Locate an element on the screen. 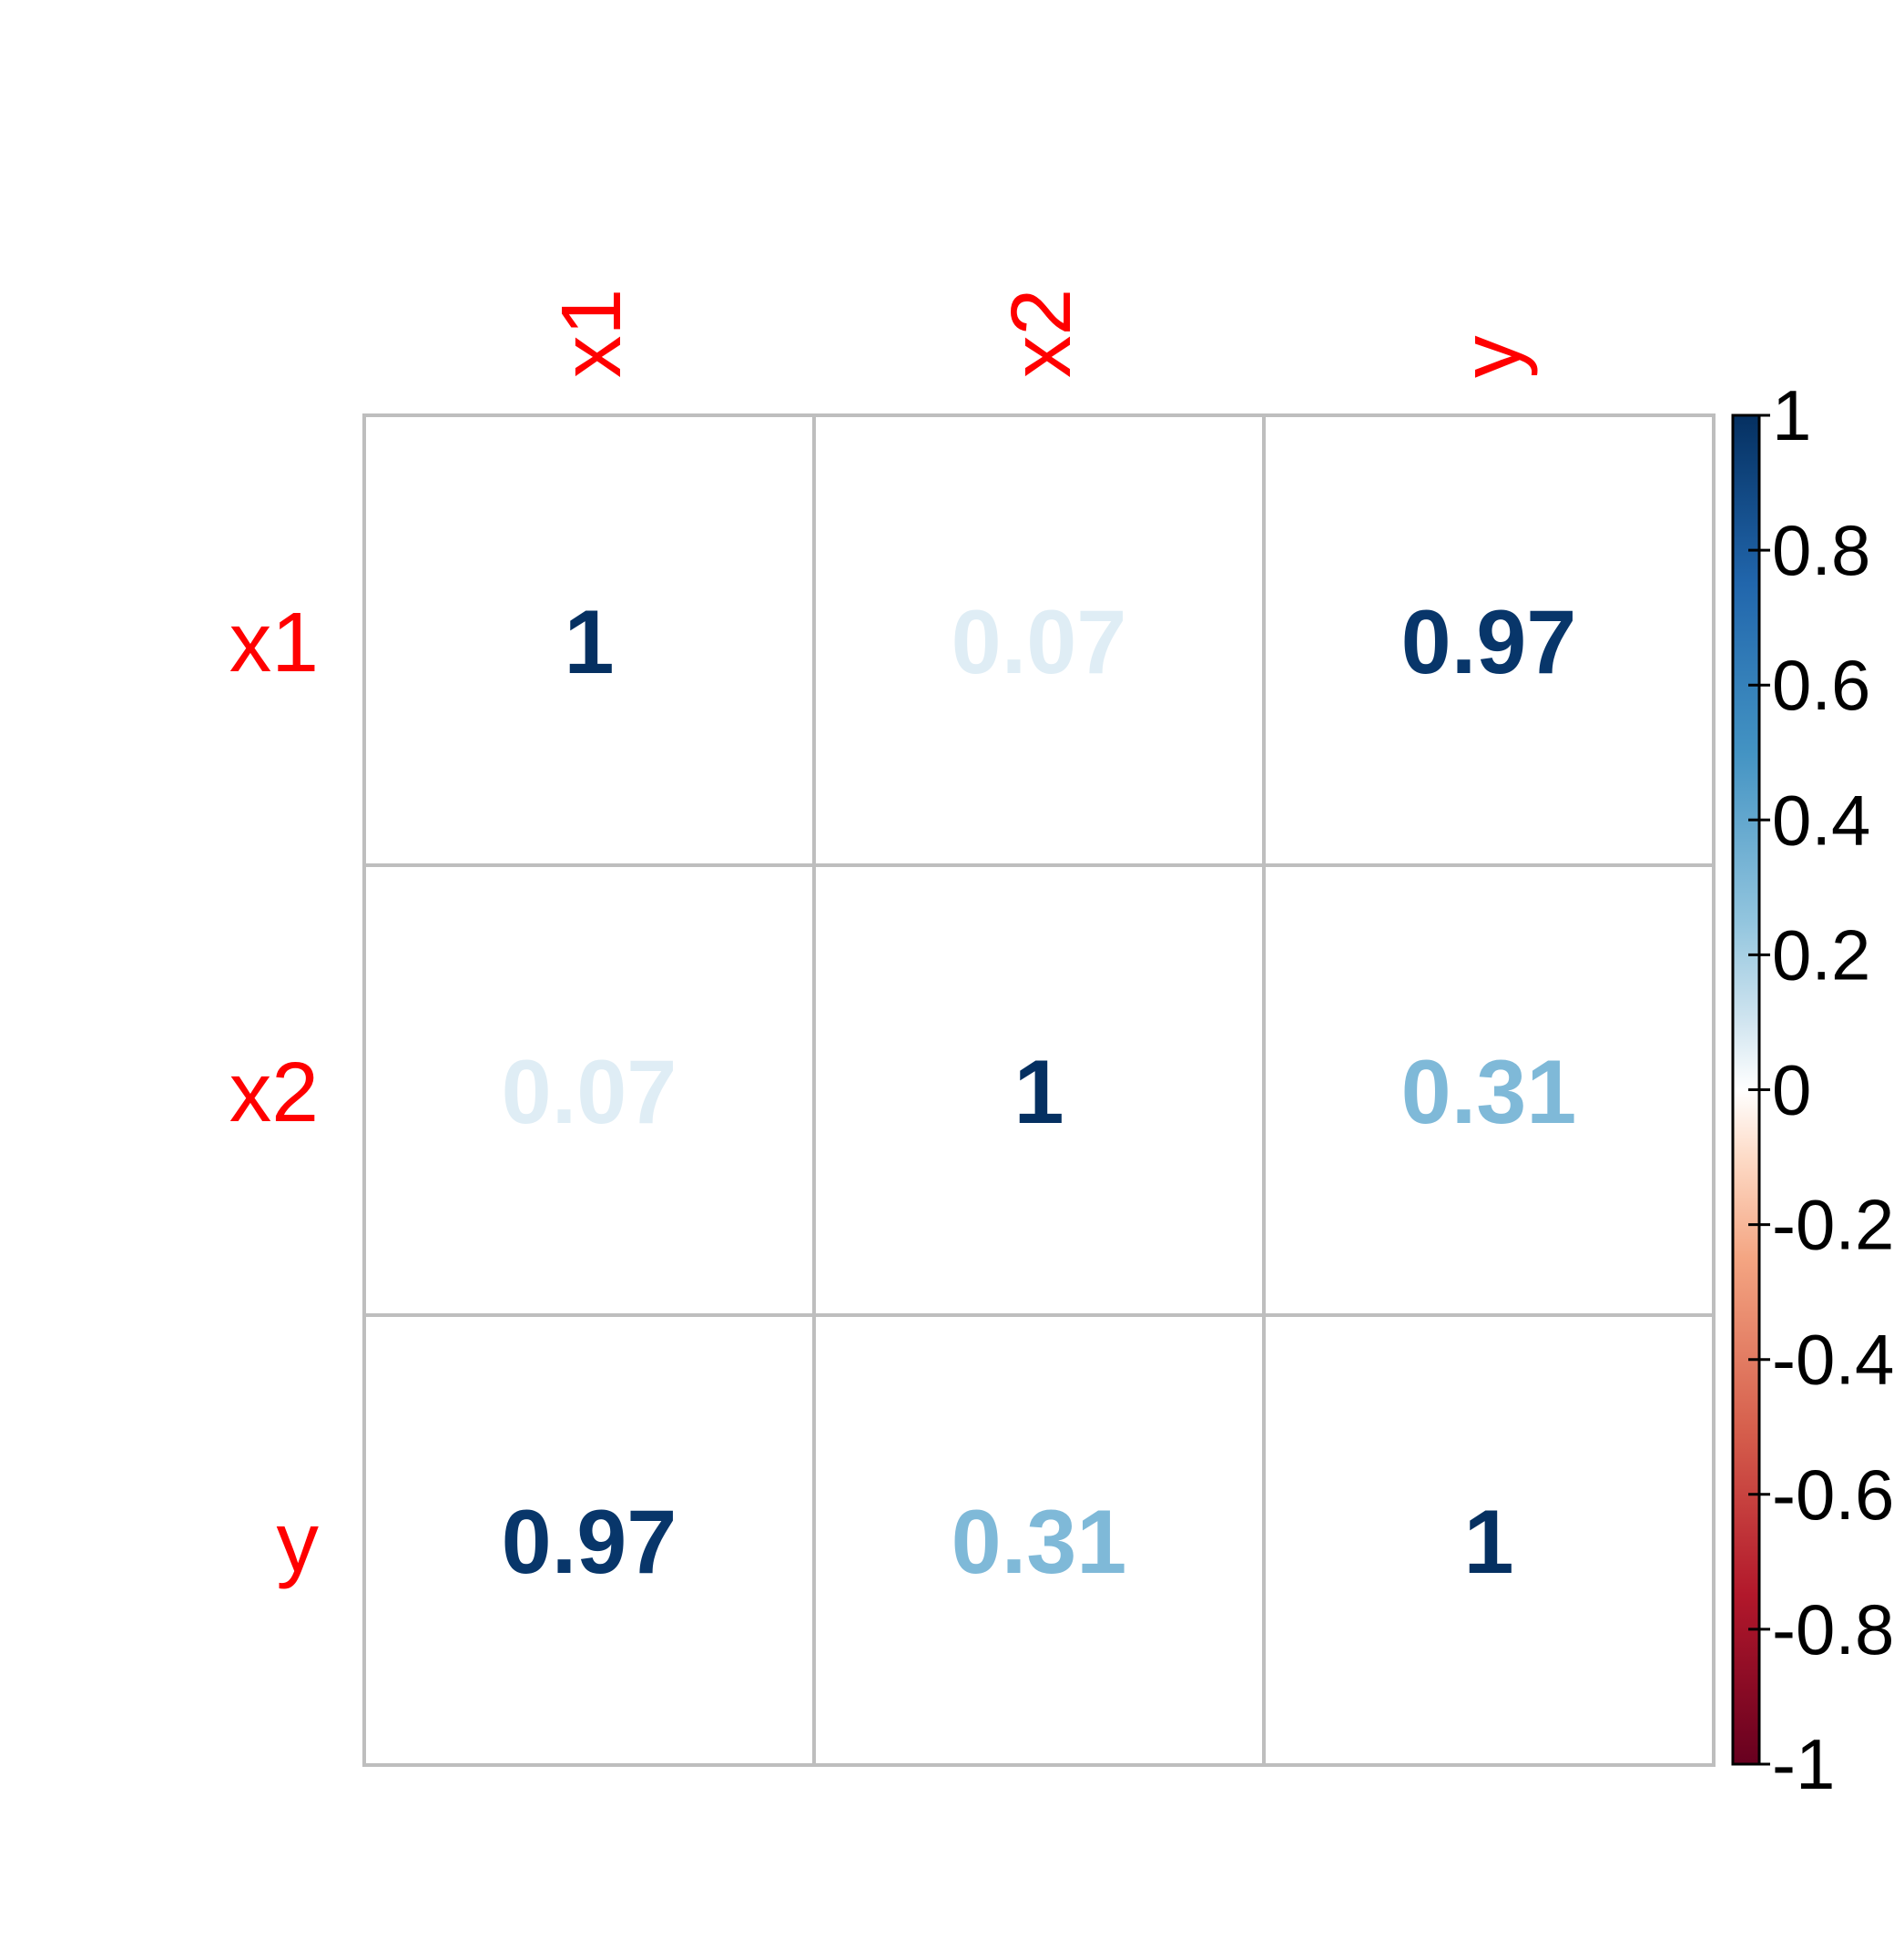 This screenshot has width=1904, height=1939. cell-y-x2 is located at coordinates (1039, 1540).